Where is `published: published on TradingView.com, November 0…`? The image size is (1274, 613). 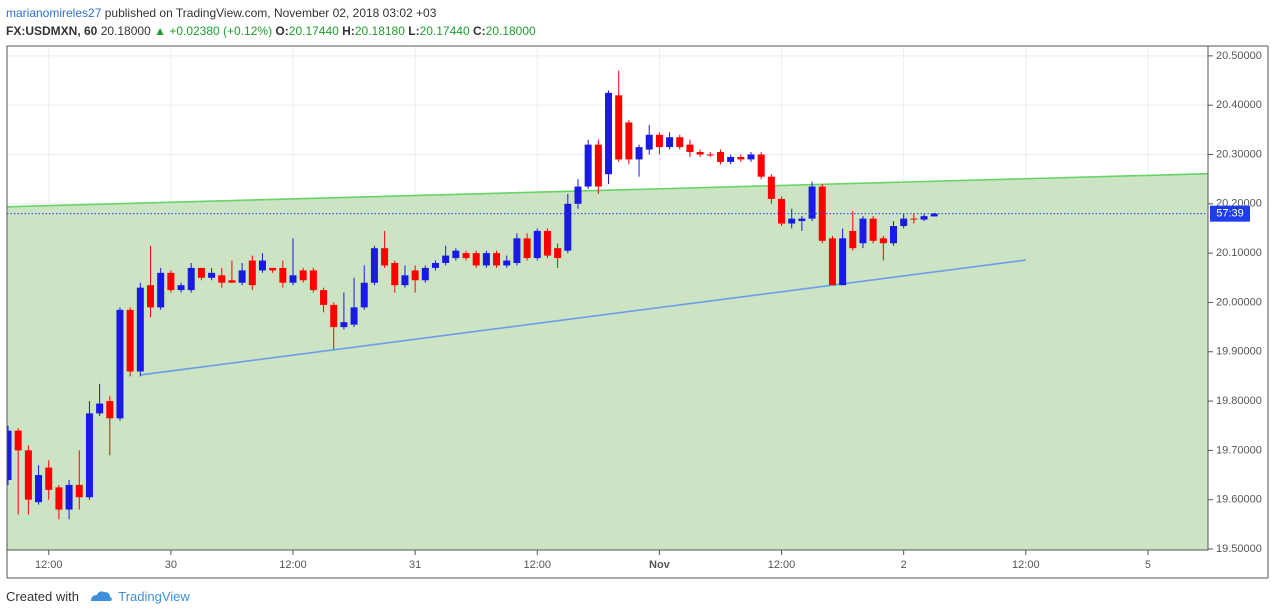 published: published on TradingView.com, November 0… is located at coordinates (270, 13).